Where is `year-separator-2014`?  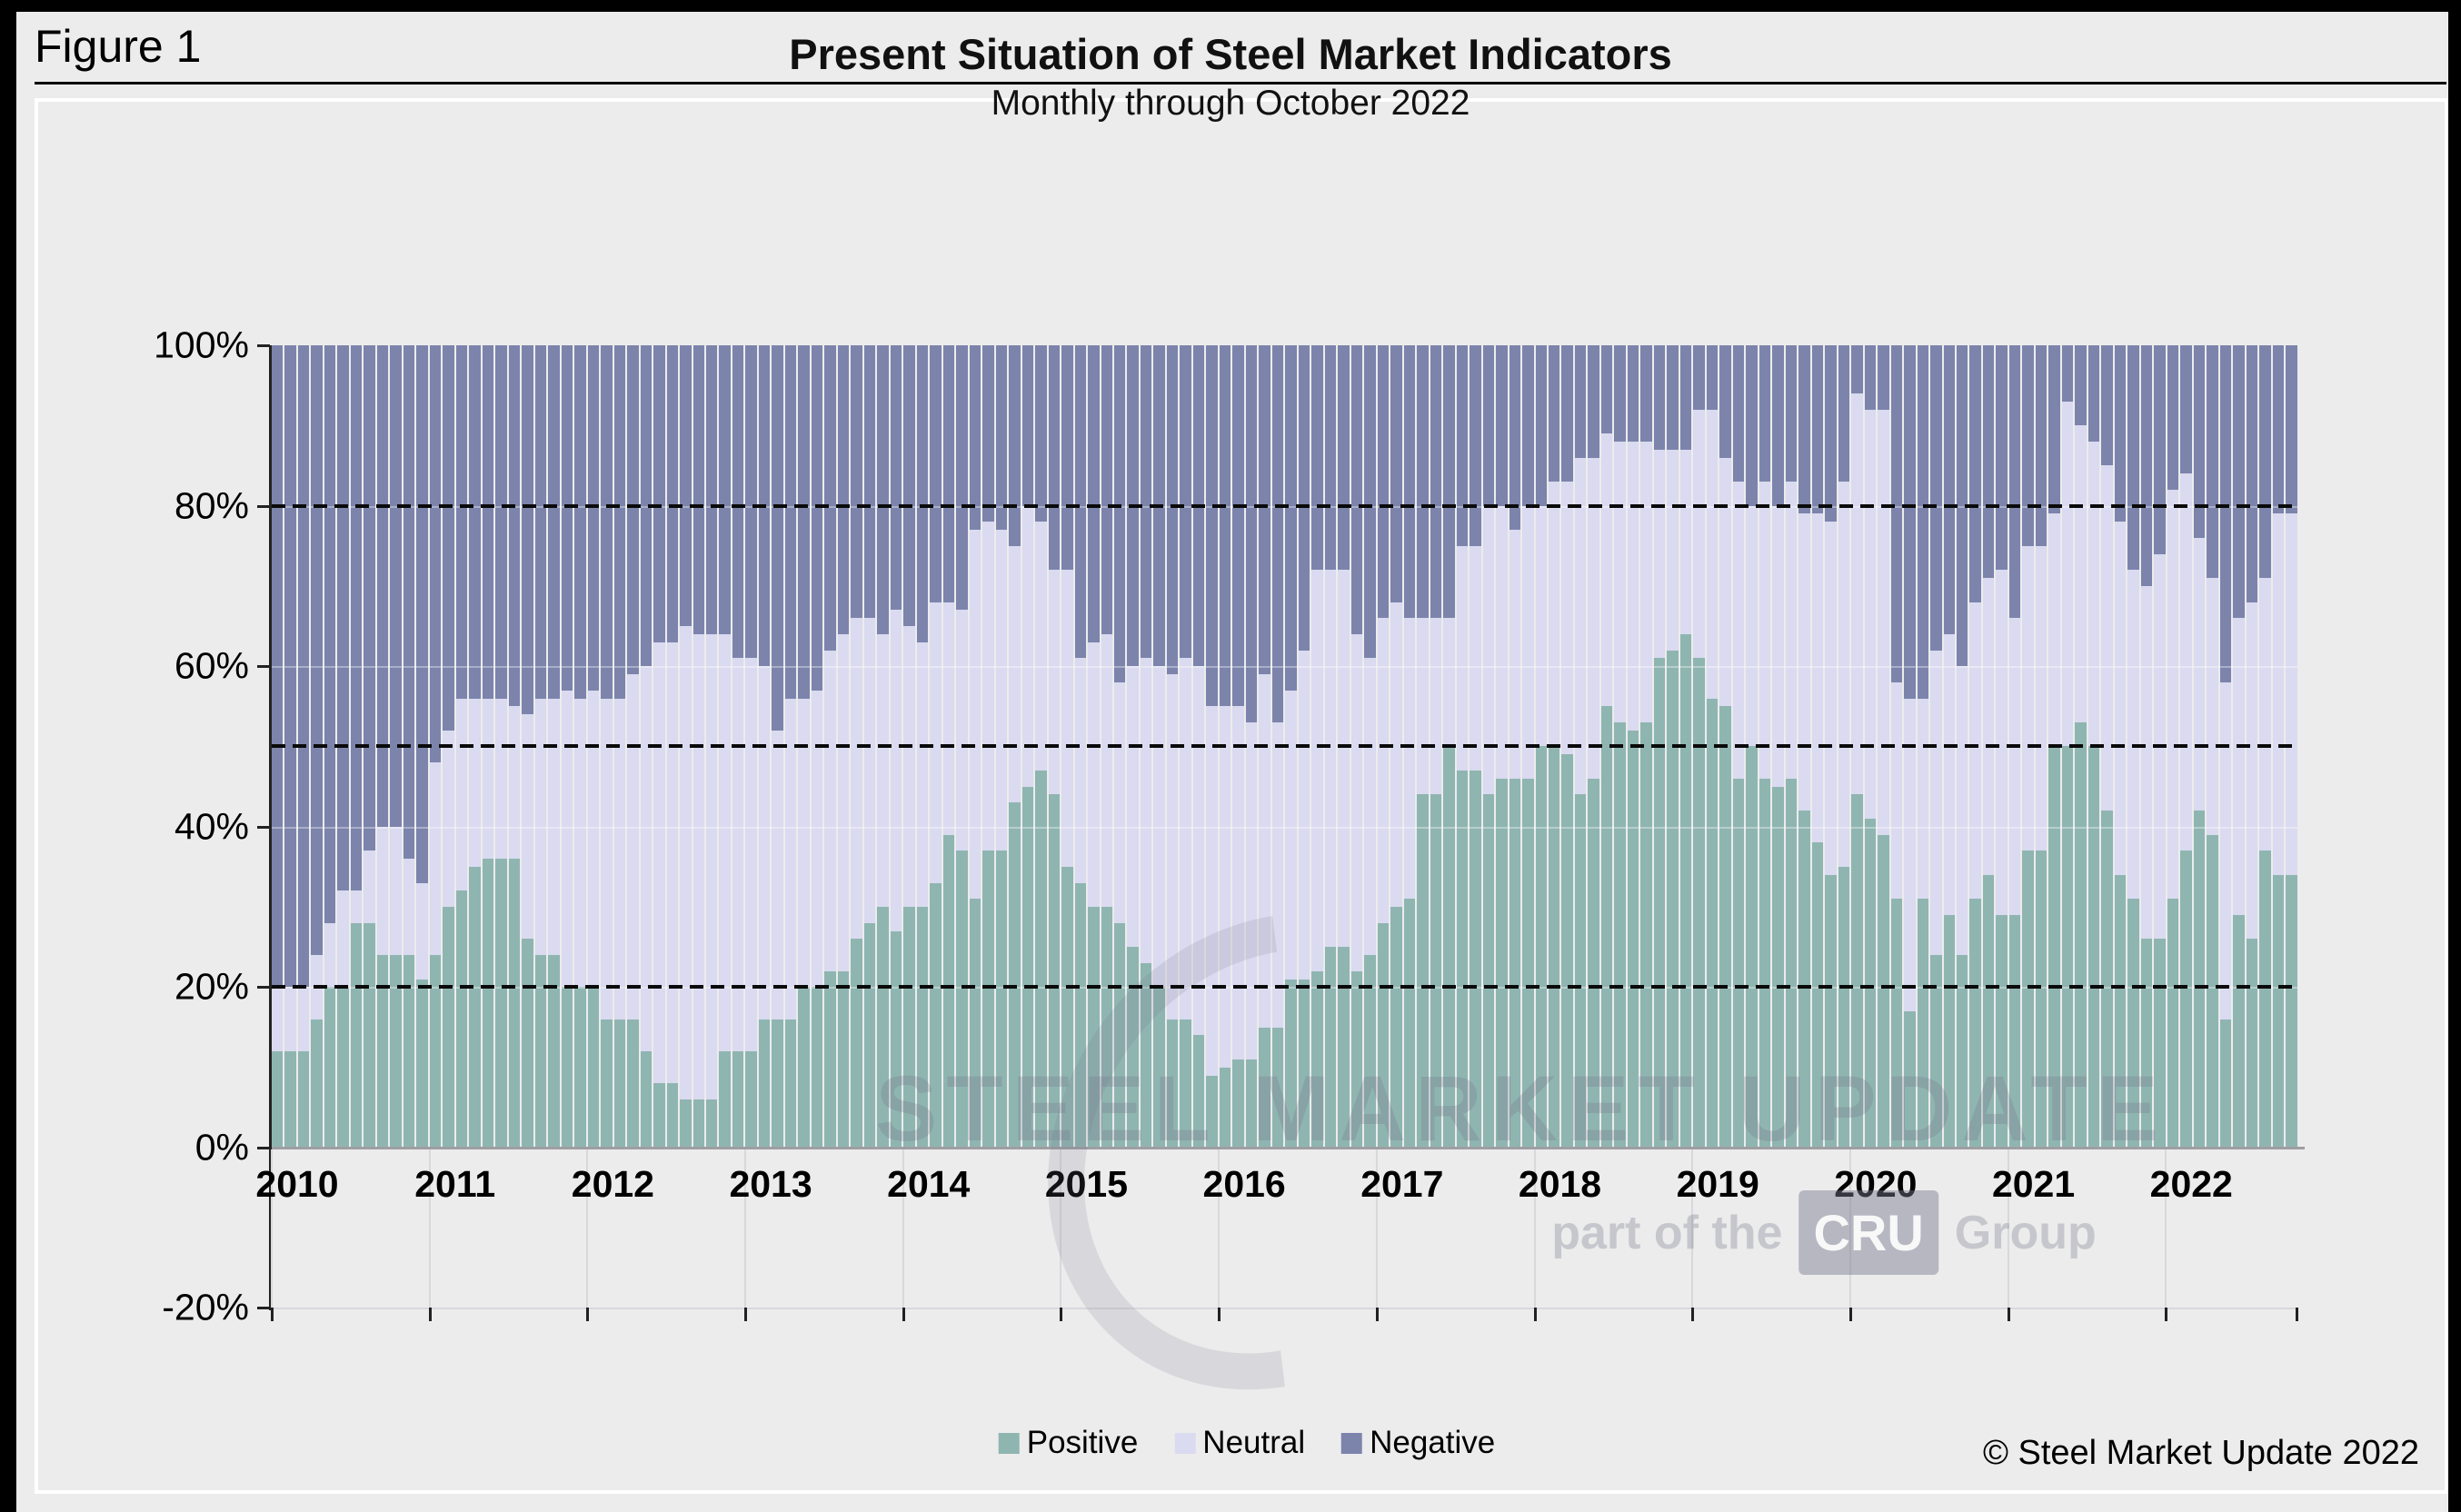 year-separator-2014 is located at coordinates (903, 1228).